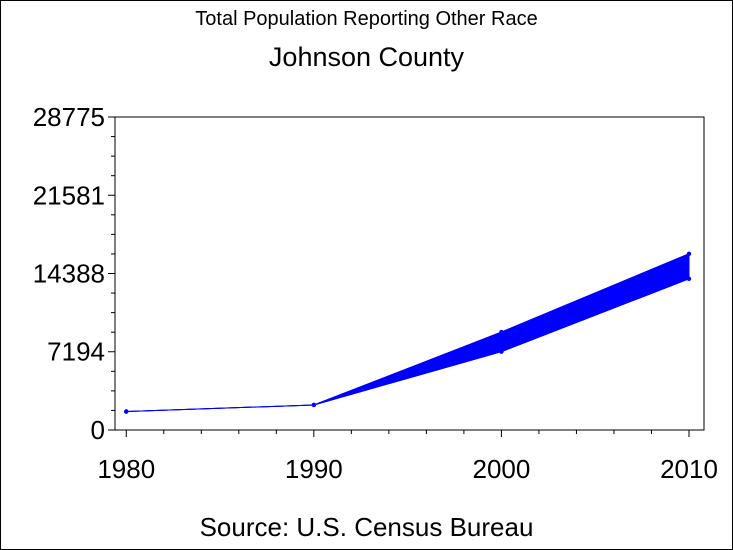 The image size is (733, 550). I want to click on y-tick-label: 7194, so click(76, 352).